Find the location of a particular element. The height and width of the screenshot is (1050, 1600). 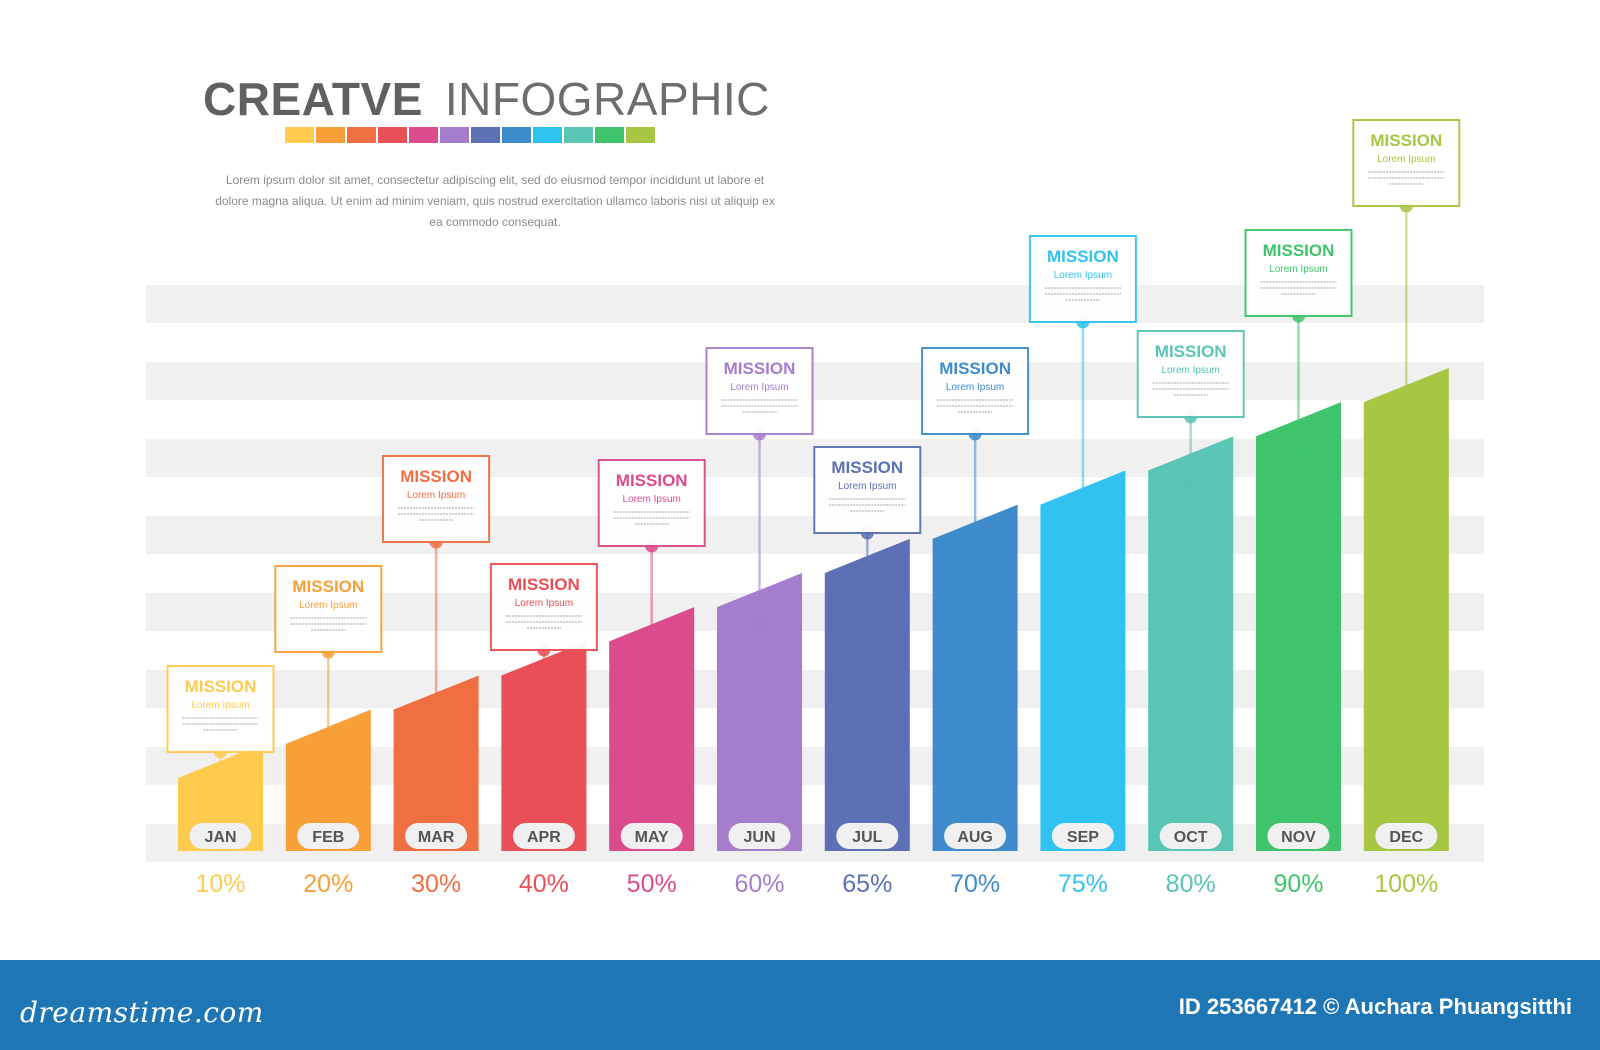

month-label: MAR is located at coordinates (436, 837).